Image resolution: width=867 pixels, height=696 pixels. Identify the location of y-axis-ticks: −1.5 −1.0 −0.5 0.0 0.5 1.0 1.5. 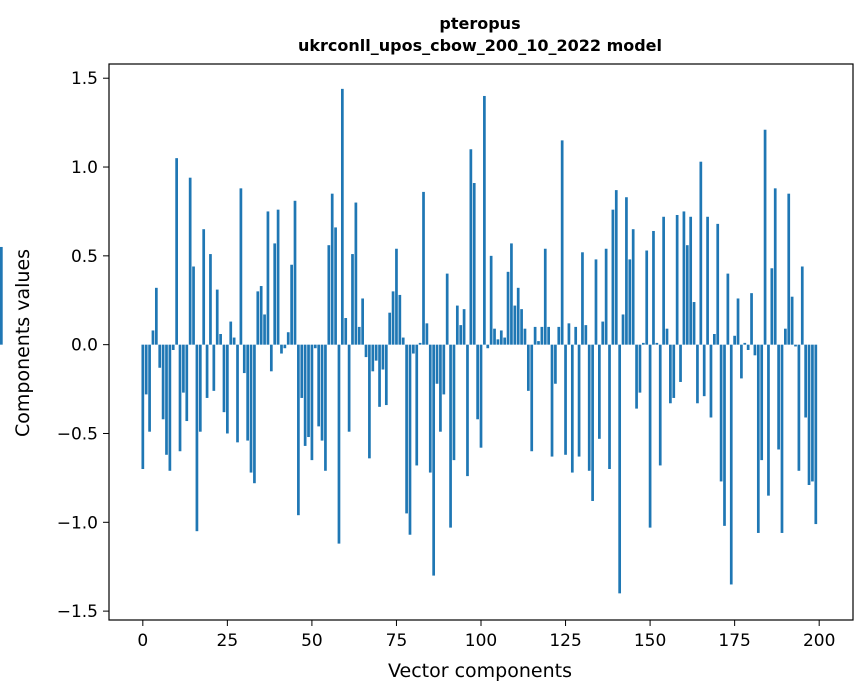
(83, 345).